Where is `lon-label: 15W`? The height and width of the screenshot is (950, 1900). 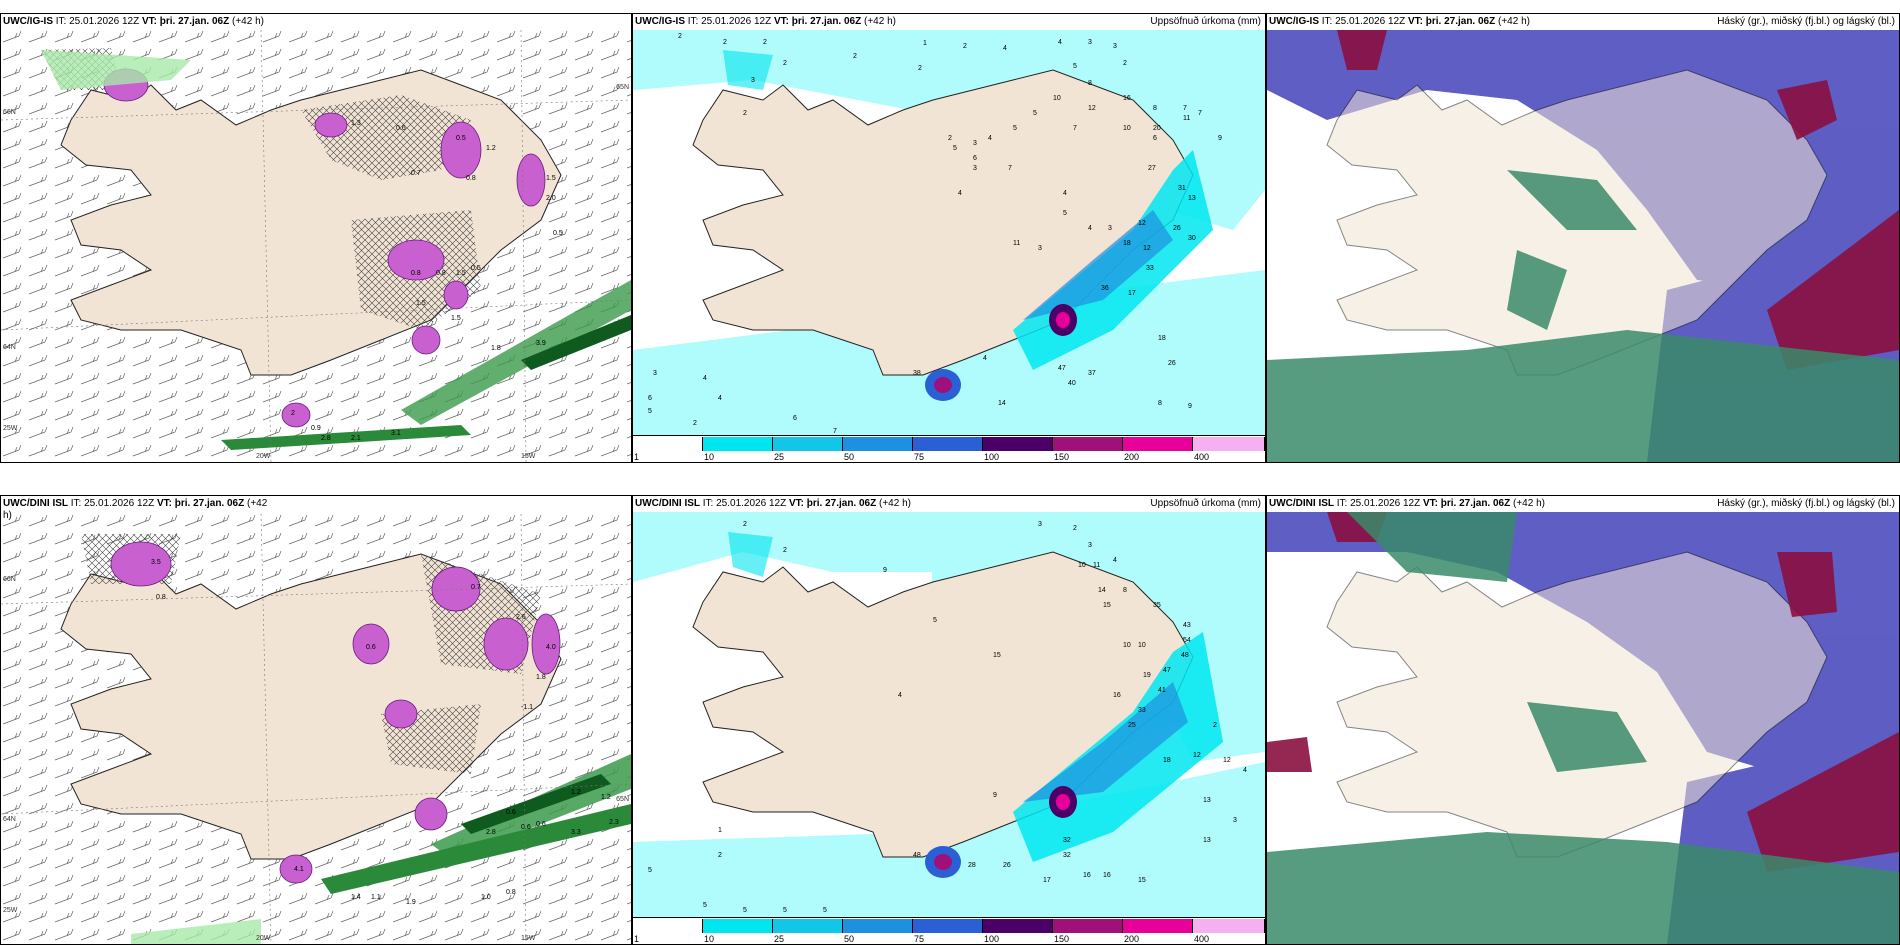
lon-label: 15W is located at coordinates (528, 456).